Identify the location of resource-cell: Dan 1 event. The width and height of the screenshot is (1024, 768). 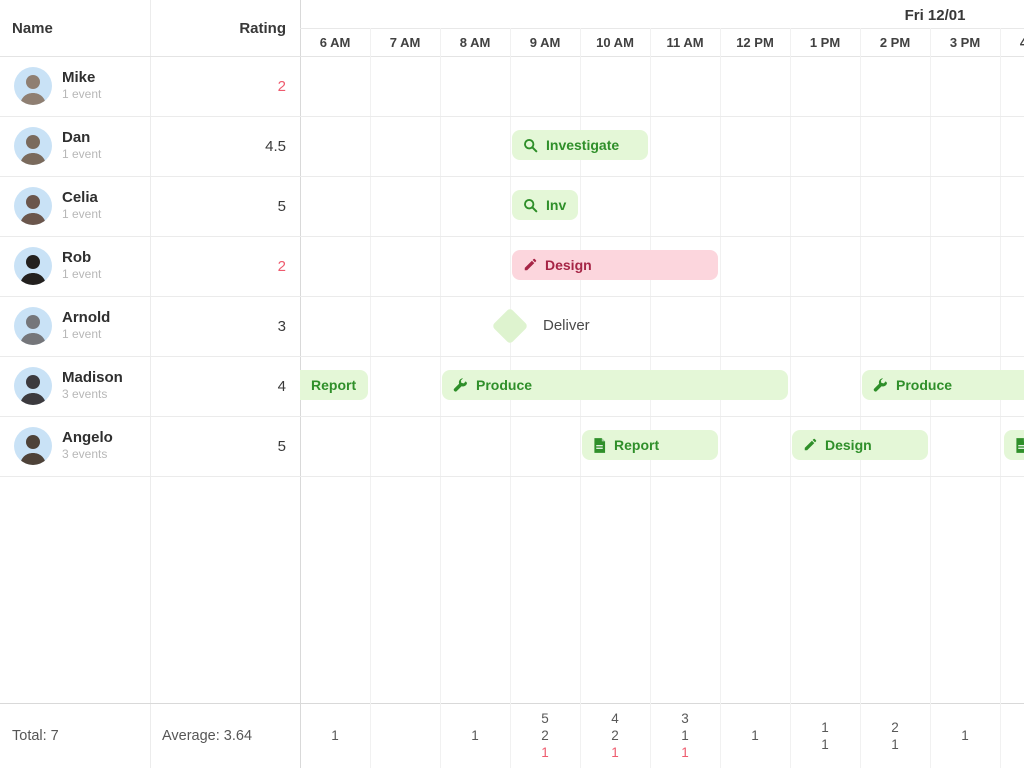
(81, 145).